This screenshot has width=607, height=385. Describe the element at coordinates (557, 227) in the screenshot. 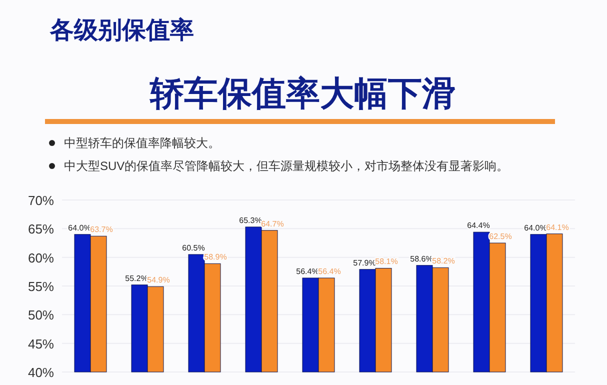

I see `data-label: 64.1%` at that location.